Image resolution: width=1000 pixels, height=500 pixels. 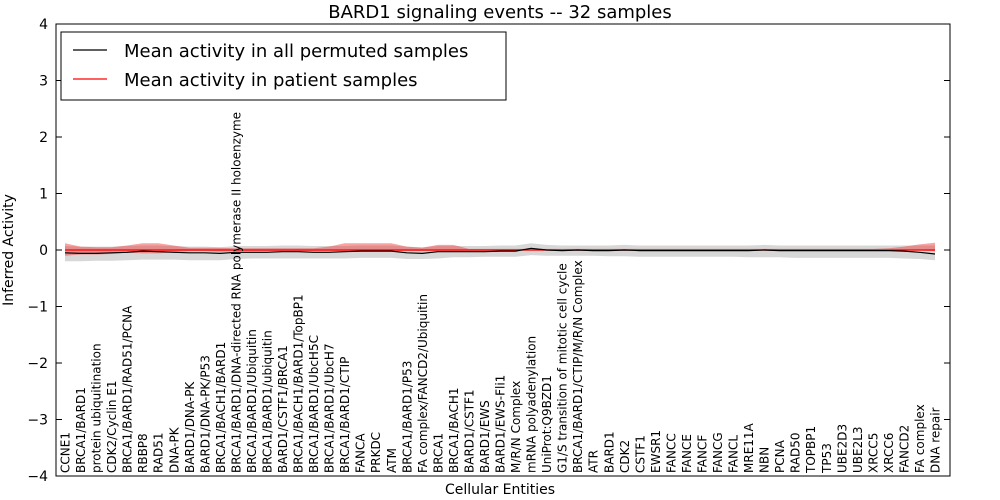 What do you see at coordinates (283, 409) in the screenshot?
I see `category-label: BARD1/CSTF1/BRCA1` at bounding box center [283, 409].